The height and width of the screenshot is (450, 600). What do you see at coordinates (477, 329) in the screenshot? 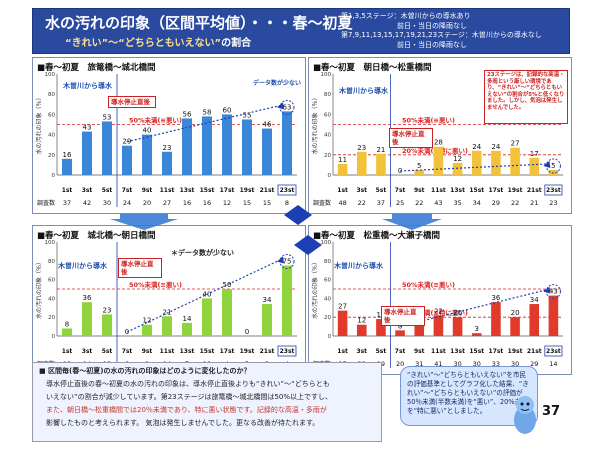
I see `data-label: 3` at bounding box center [477, 329].